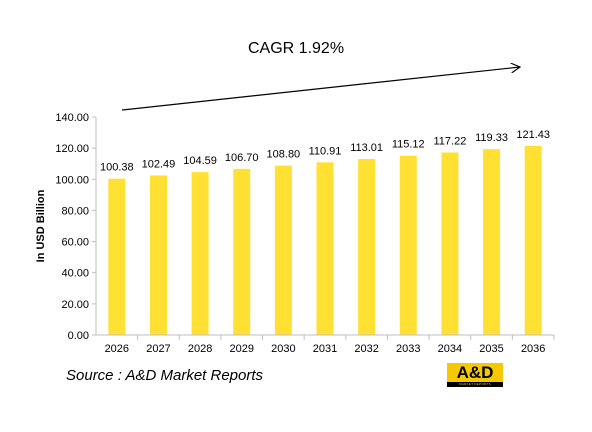 The width and height of the screenshot is (592, 432). Describe the element at coordinates (475, 384) in the screenshot. I see `logo-subtext: MARKET REPORTS` at that location.